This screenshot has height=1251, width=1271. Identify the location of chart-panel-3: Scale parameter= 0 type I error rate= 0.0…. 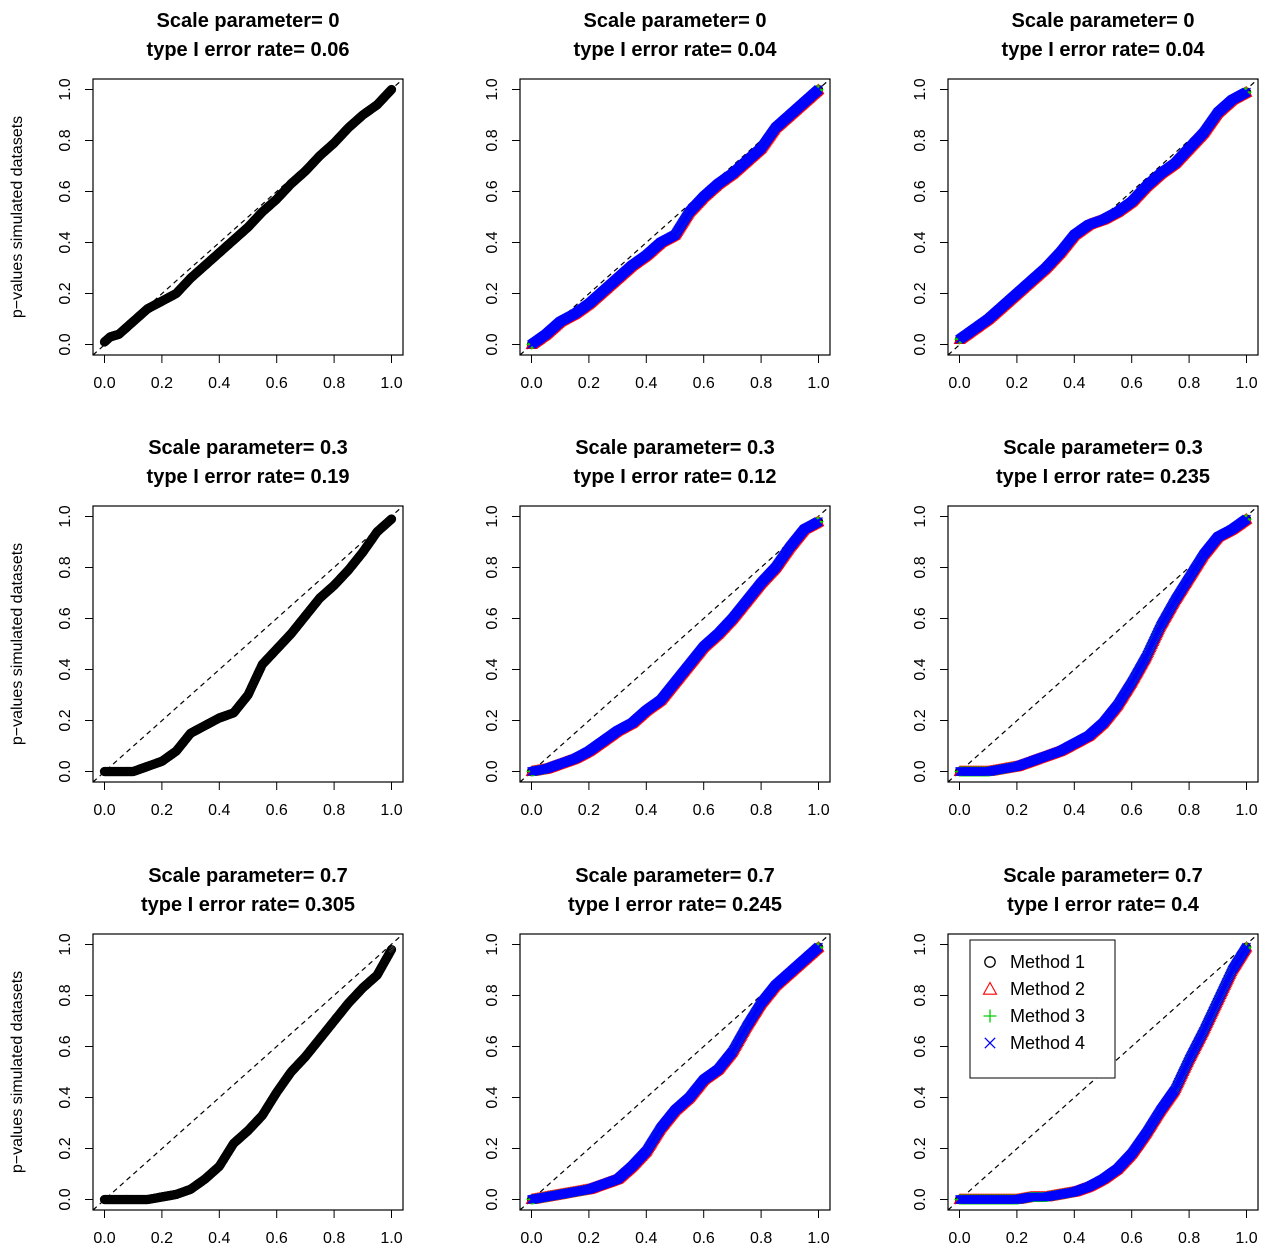
(1085, 201).